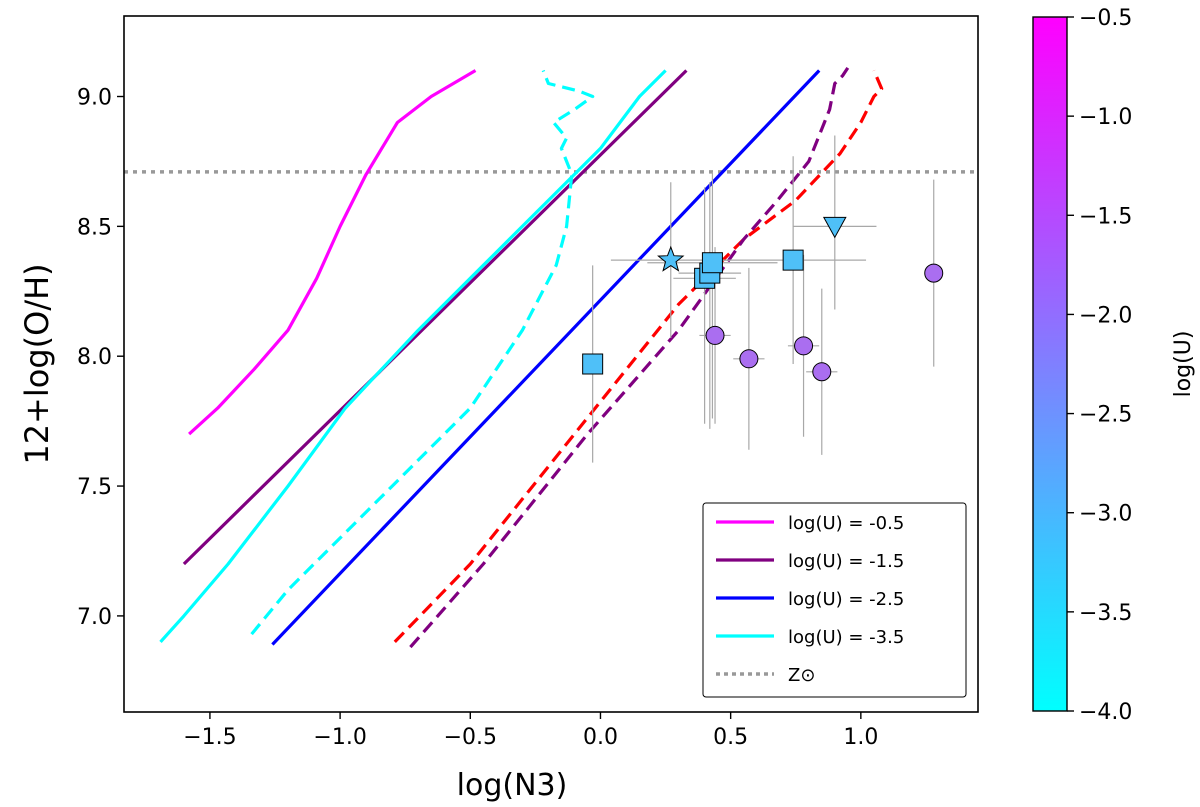 This screenshot has width=1200, height=807. What do you see at coordinates (1183, 364) in the screenshot?
I see `colorbar-label: log(U)` at bounding box center [1183, 364].